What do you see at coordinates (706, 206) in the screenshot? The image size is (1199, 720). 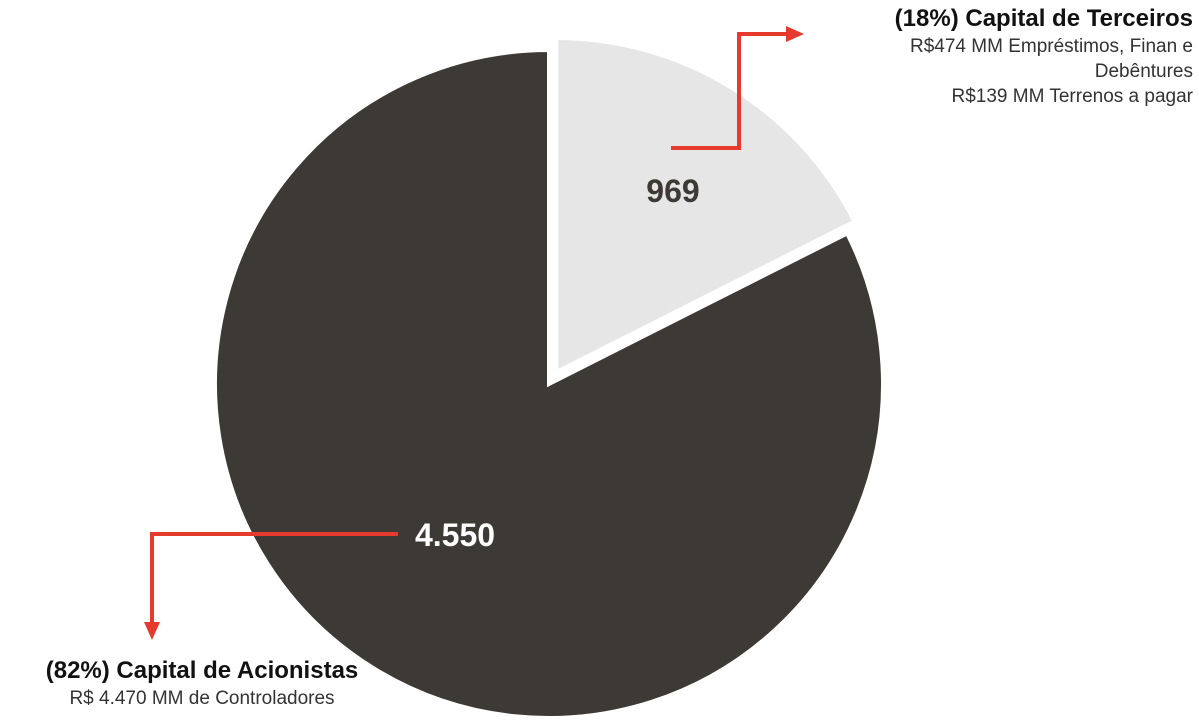 I see `pie-slice-terceiros` at bounding box center [706, 206].